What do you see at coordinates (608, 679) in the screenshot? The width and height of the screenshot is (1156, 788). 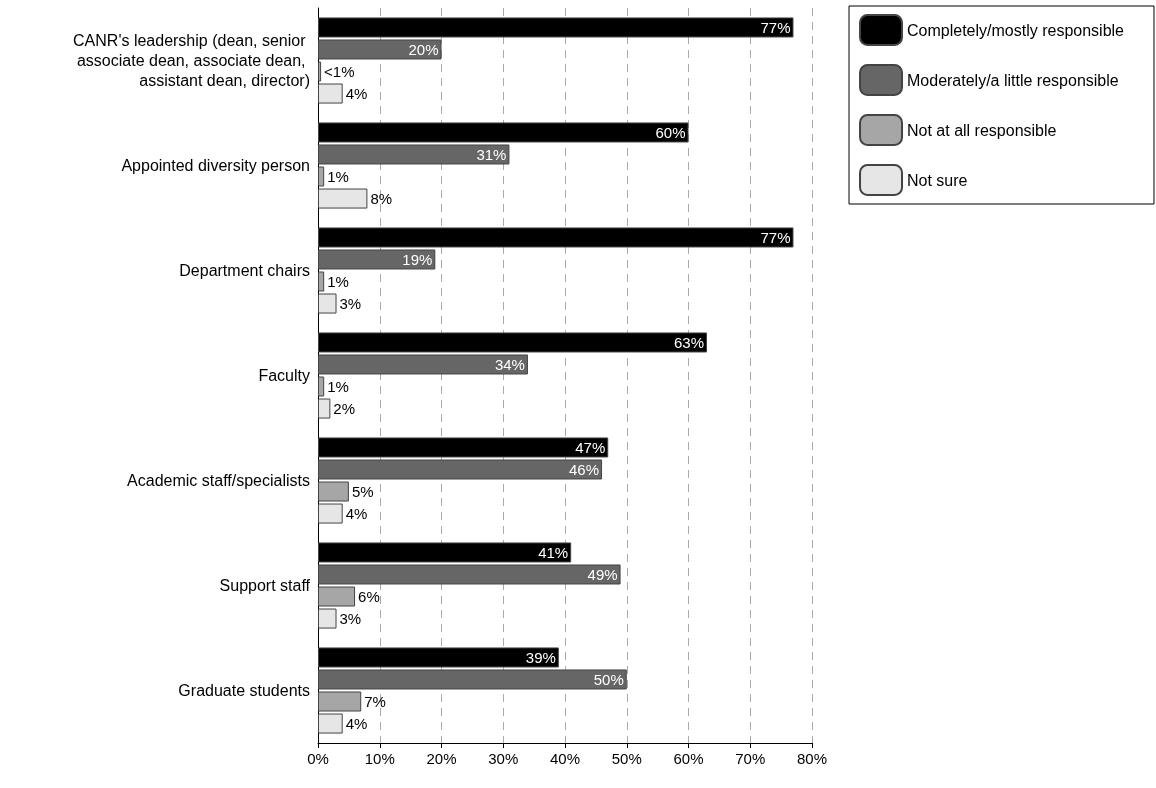 I see `data-label: 50%` at bounding box center [608, 679].